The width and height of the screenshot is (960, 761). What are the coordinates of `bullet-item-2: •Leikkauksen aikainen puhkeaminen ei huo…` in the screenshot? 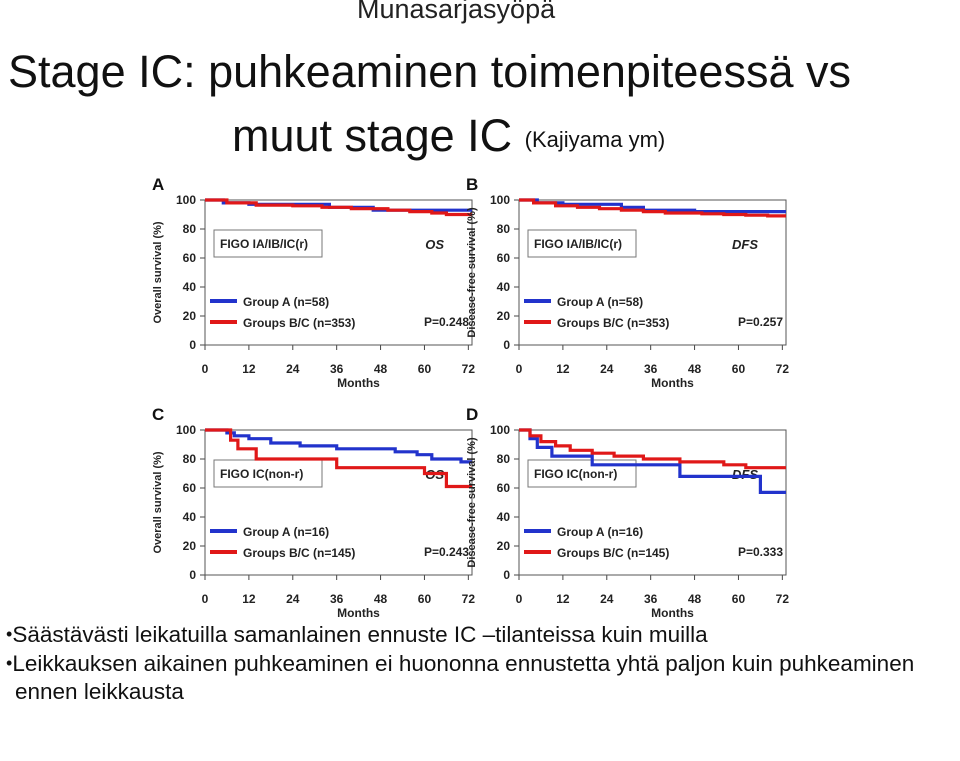 It's located at (481, 677).